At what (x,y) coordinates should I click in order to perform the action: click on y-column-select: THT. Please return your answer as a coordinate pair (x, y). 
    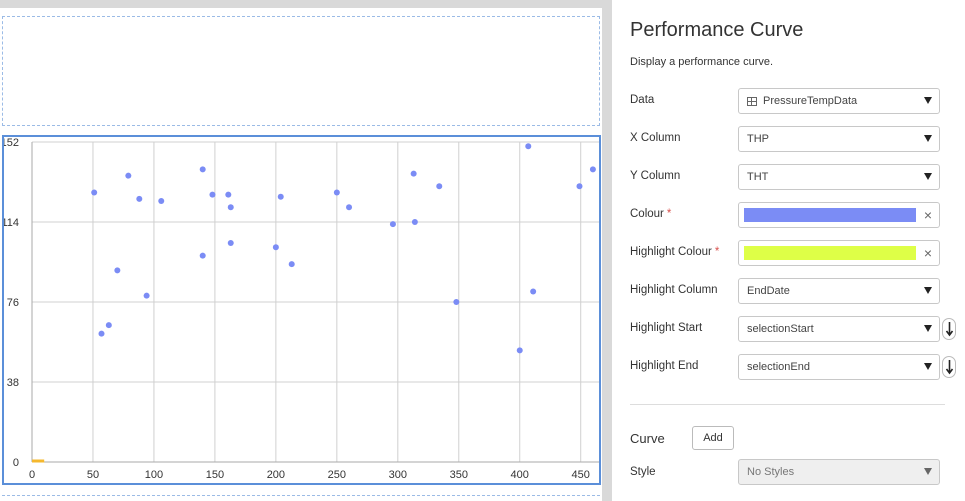
    Looking at the image, I should click on (839, 177).